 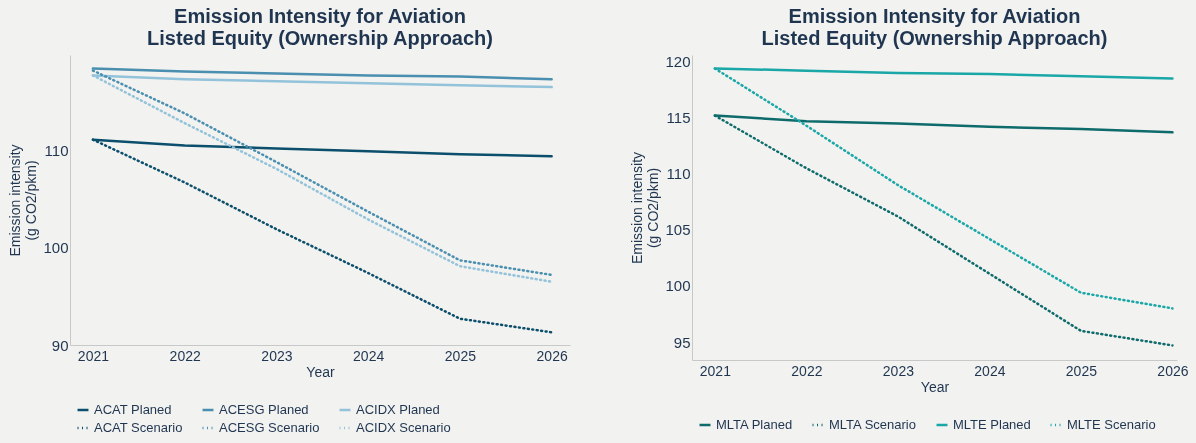 What do you see at coordinates (754, 424) in the screenshot?
I see `legend-label: MLTA Planed` at bounding box center [754, 424].